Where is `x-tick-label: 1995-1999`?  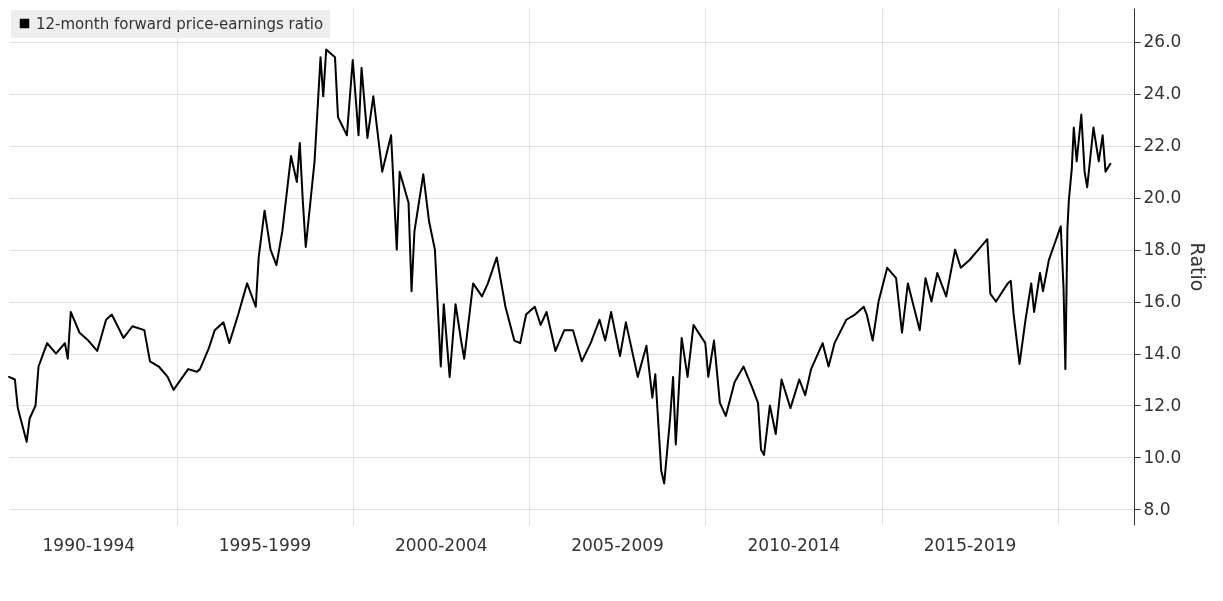 x-tick-label: 1995-1999 is located at coordinates (265, 544).